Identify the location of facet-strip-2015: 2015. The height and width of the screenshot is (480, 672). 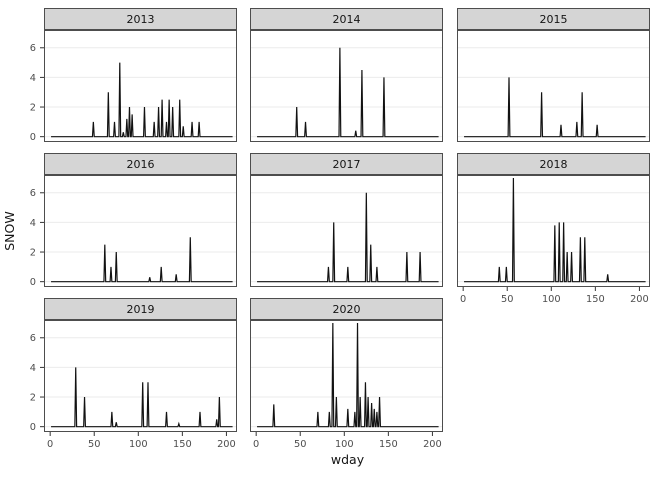
(553, 19).